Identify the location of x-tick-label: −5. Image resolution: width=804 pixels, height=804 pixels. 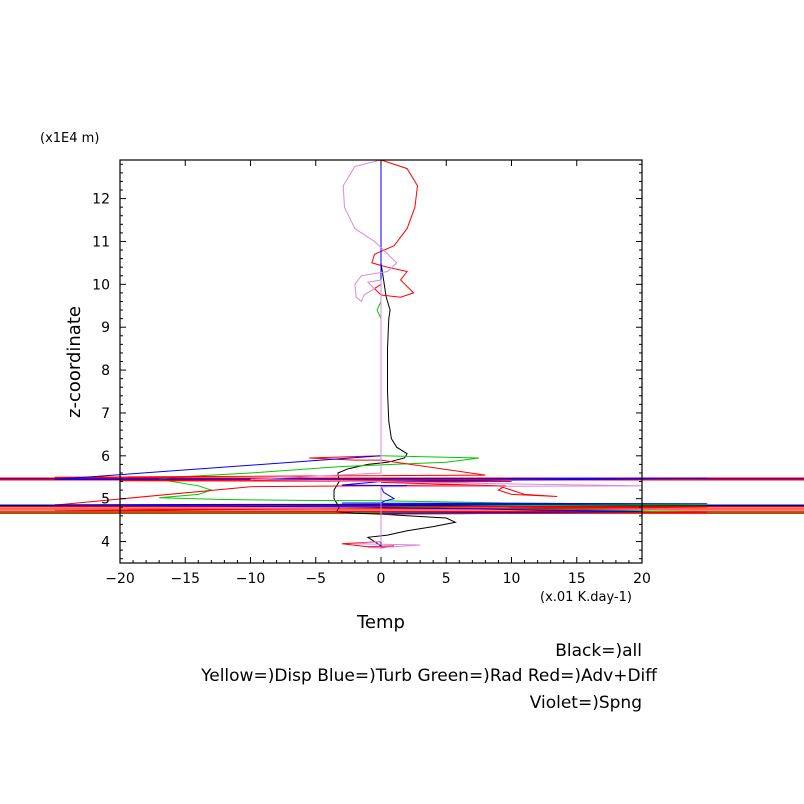
(315, 579).